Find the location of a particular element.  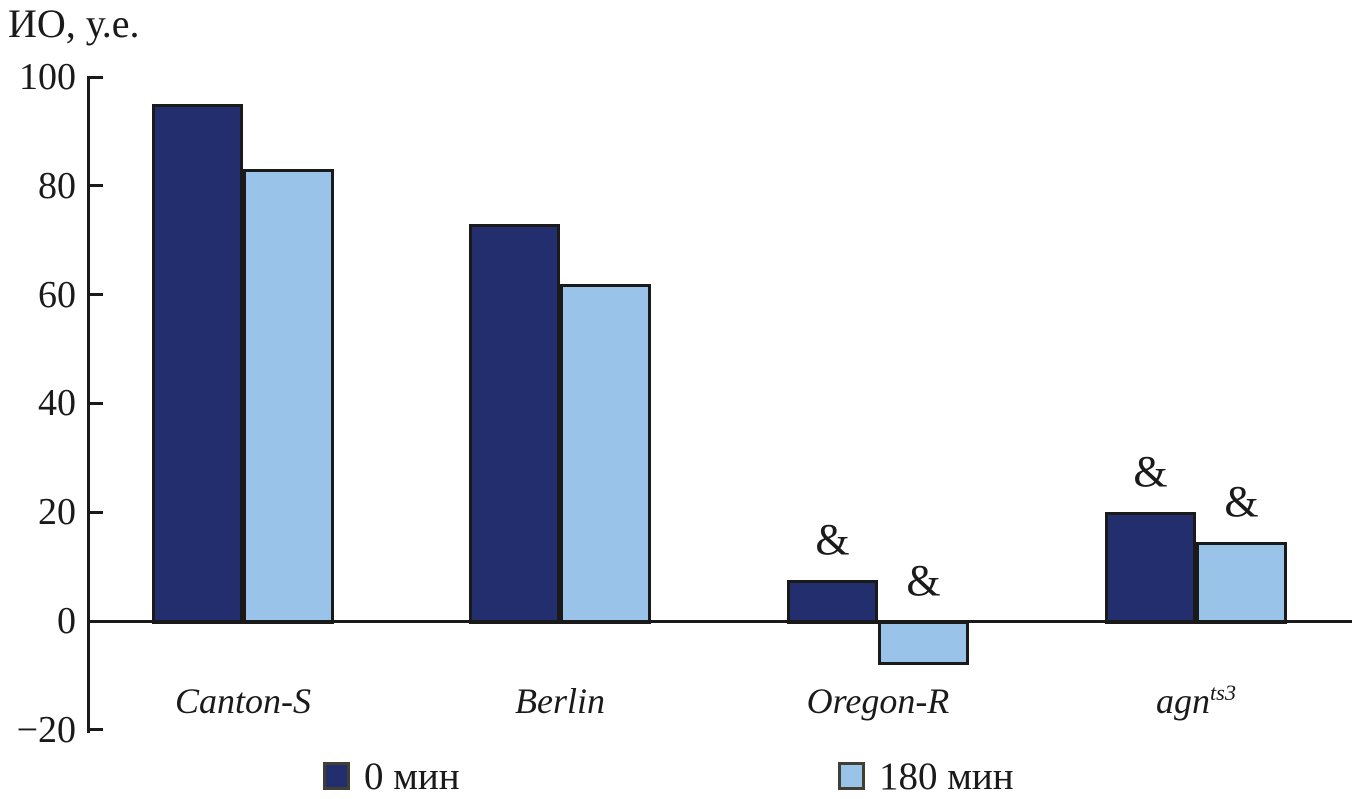

category-label-text: Berlin is located at coordinates (560, 701).